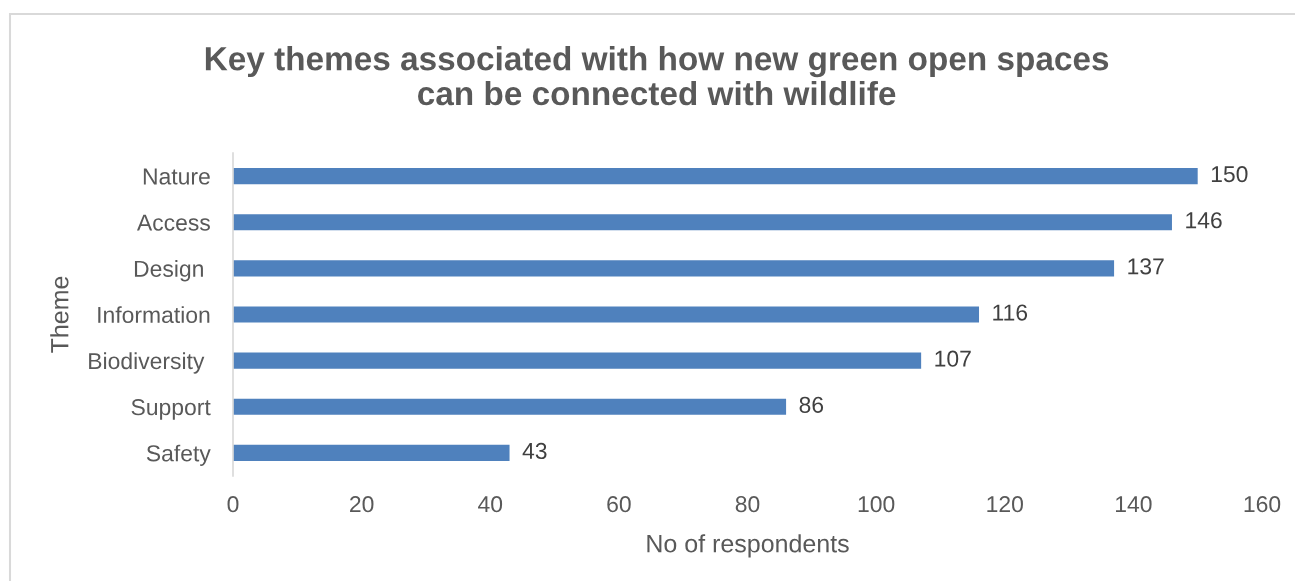 The width and height of the screenshot is (1295, 581). What do you see at coordinates (1262, 504) in the screenshot?
I see `x-tick-label: 160` at bounding box center [1262, 504].